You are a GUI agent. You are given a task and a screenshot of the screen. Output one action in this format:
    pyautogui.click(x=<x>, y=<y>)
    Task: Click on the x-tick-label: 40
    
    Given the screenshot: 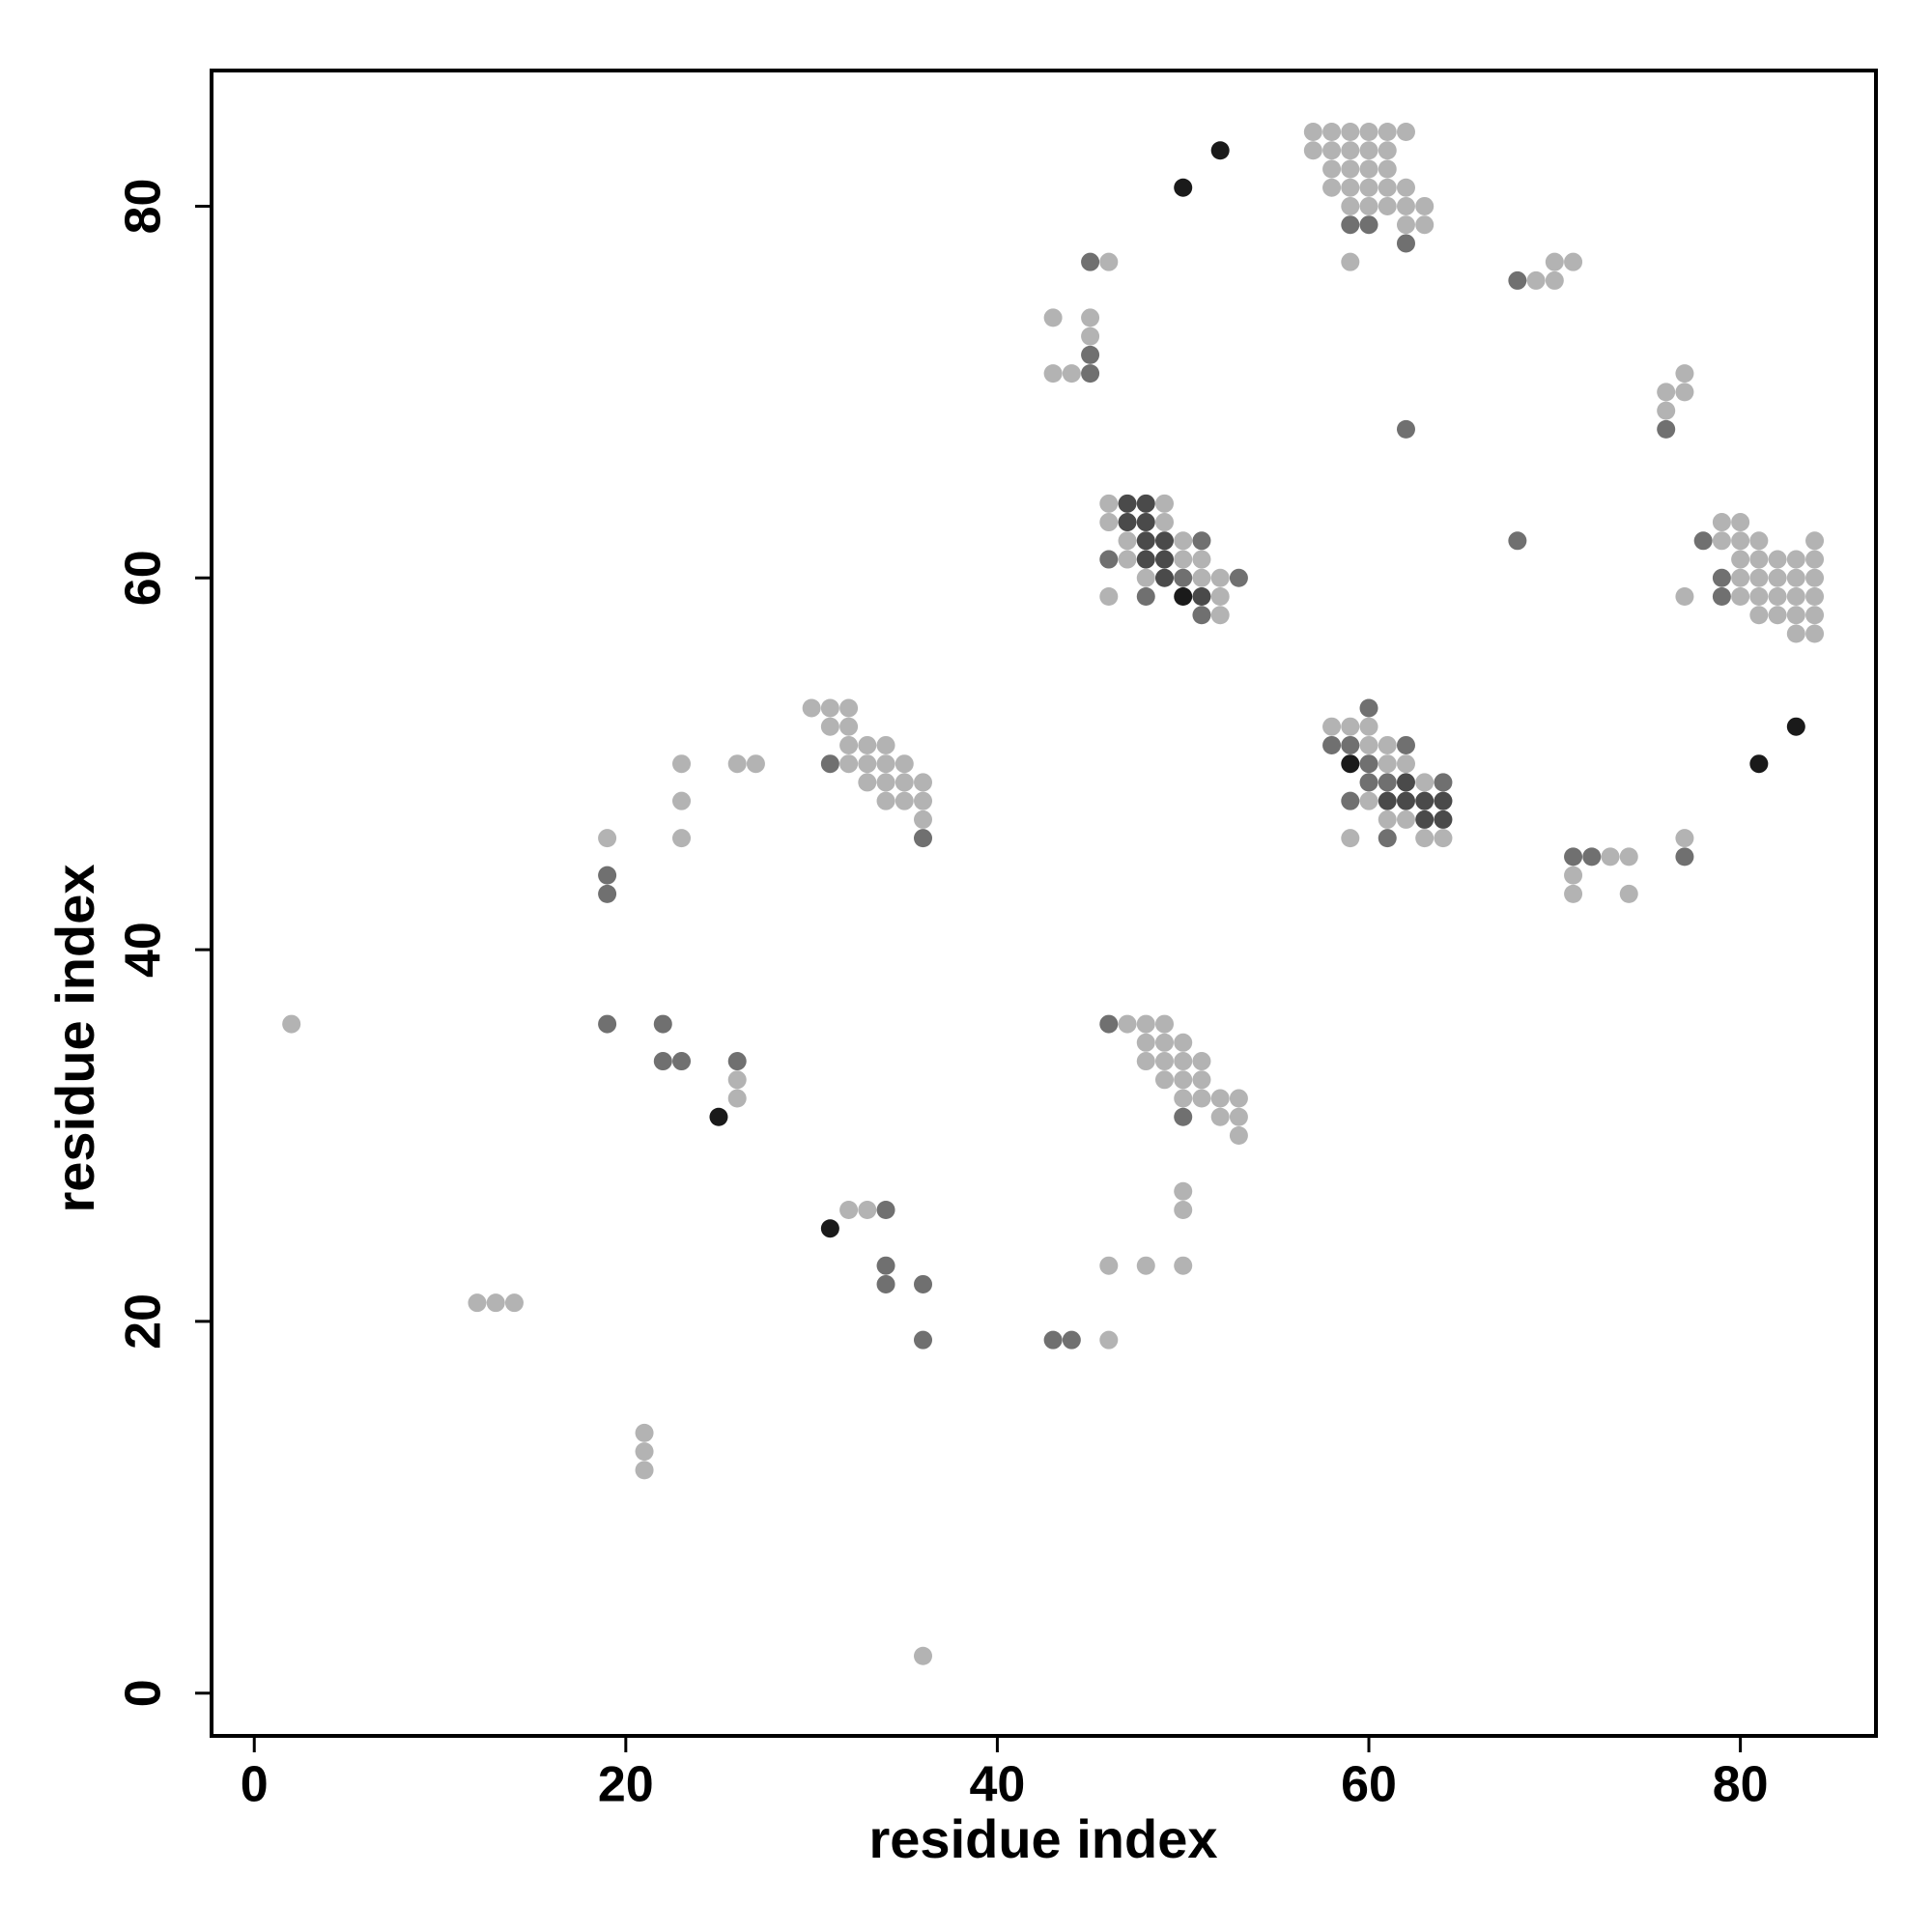 What is the action you would take?
    pyautogui.click(x=998, y=1785)
    